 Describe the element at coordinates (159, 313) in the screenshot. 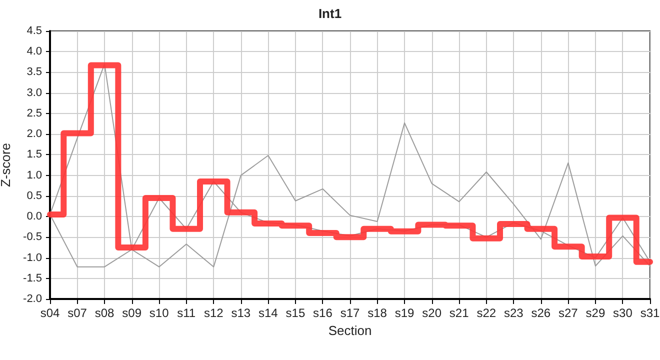

I see `x-tick-label: s10` at that location.